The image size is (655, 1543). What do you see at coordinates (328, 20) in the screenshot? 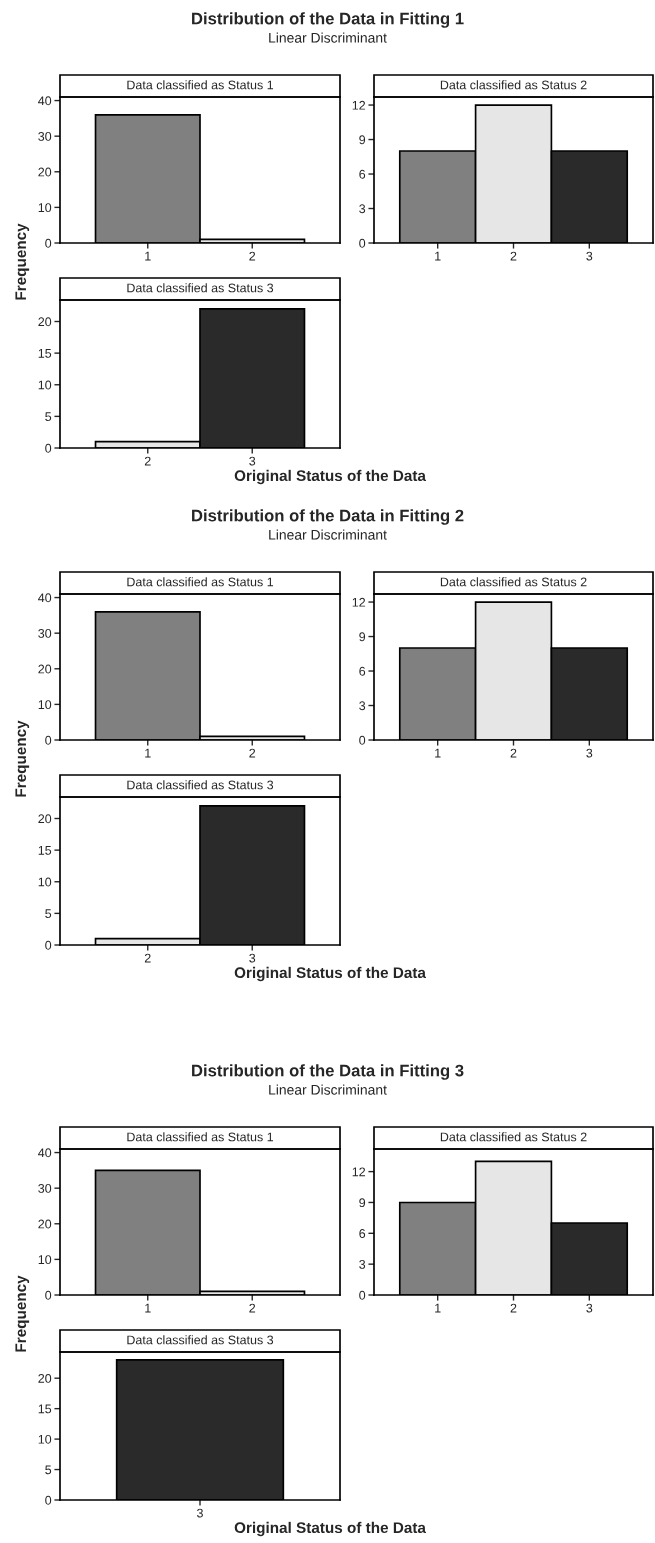
I see `text: Distribution of the Data in Fitting 1` at bounding box center [328, 20].